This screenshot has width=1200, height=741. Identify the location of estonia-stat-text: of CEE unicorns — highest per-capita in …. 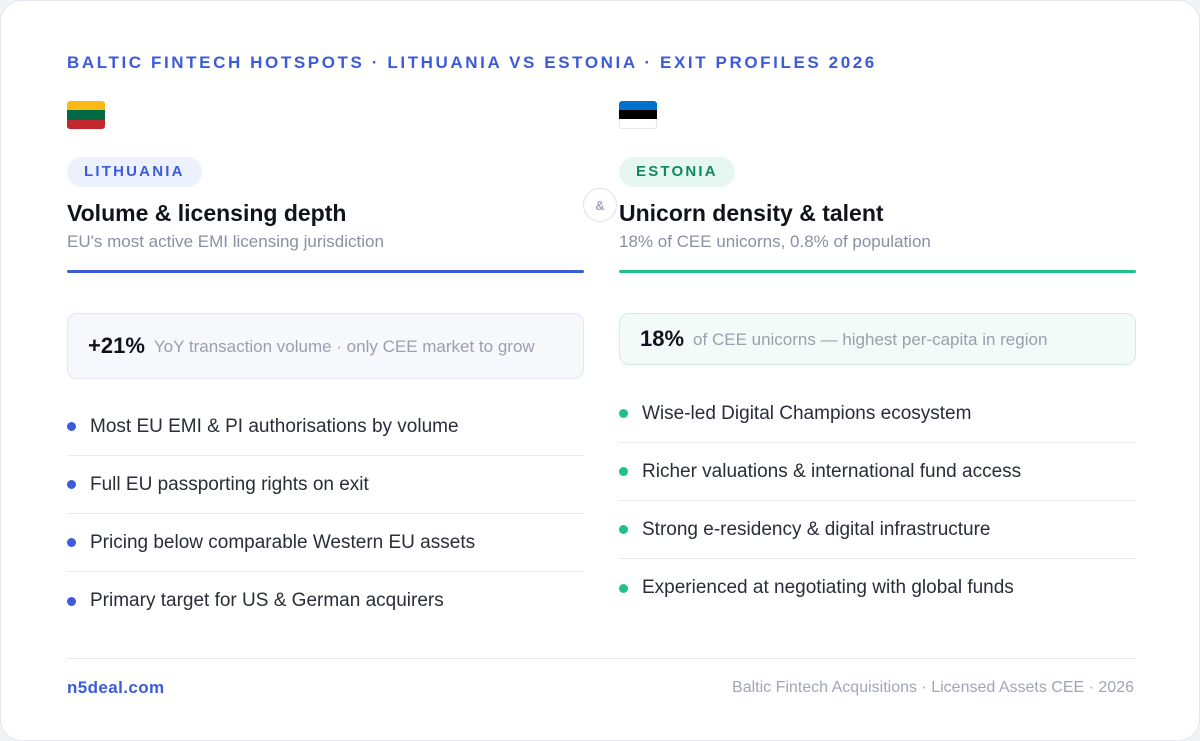
(870, 339).